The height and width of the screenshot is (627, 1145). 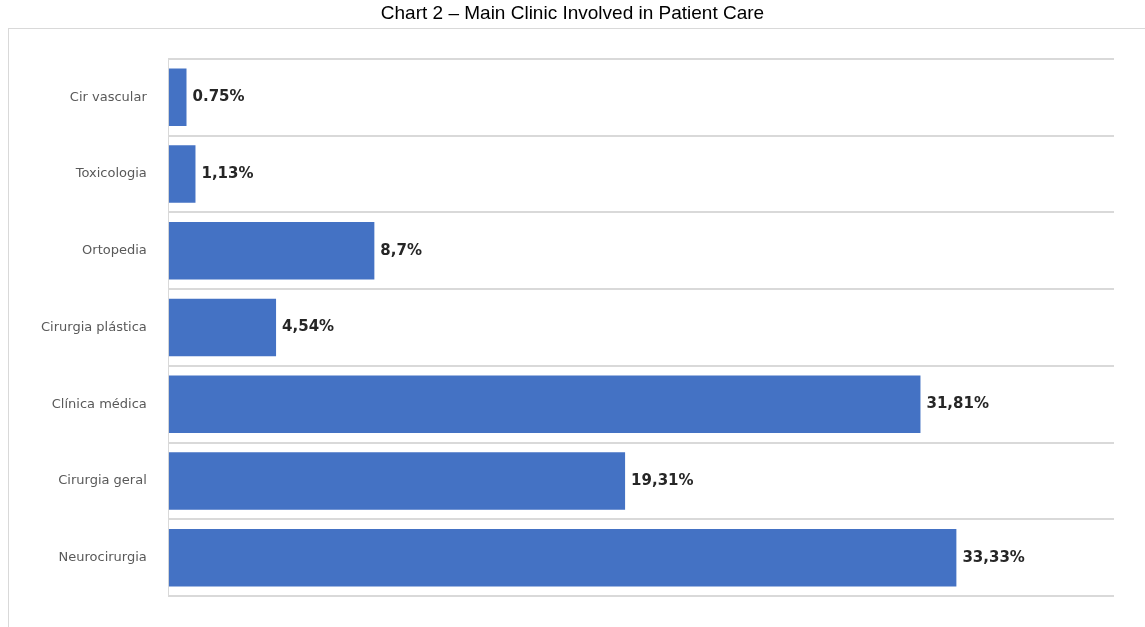 What do you see at coordinates (227, 172) in the screenshot?
I see `data-label: 1,13%` at bounding box center [227, 172].